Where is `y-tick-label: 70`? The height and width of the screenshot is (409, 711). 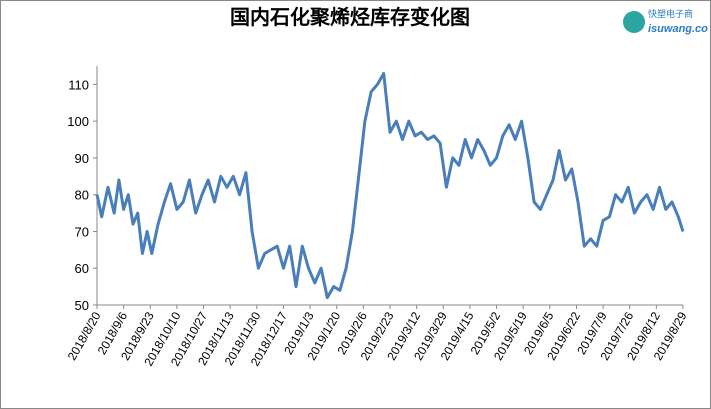 y-tick-label: 70 is located at coordinates (82, 231).